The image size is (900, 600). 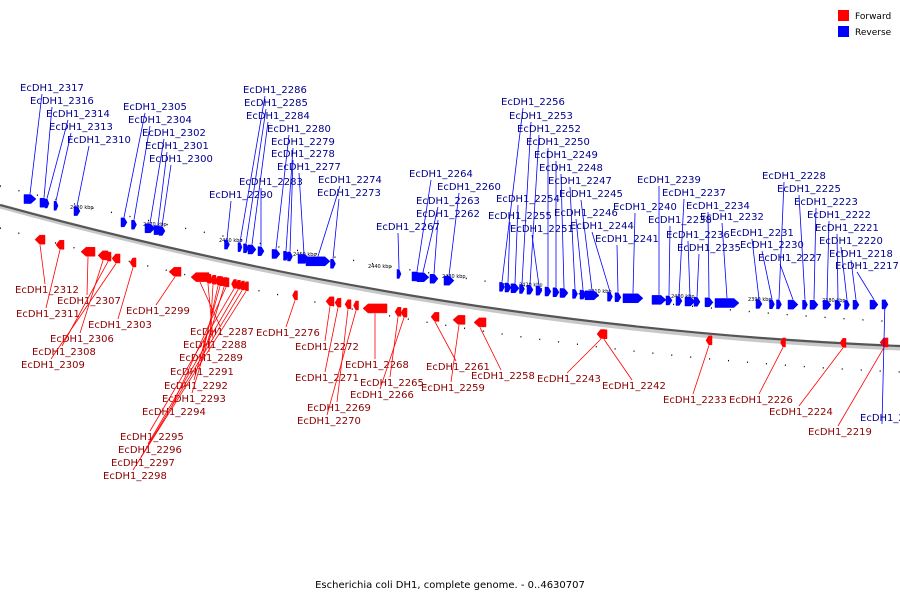 What do you see at coordinates (453, 388) in the screenshot?
I see `forward-gene-label: EcDH1_2259` at bounding box center [453, 388].